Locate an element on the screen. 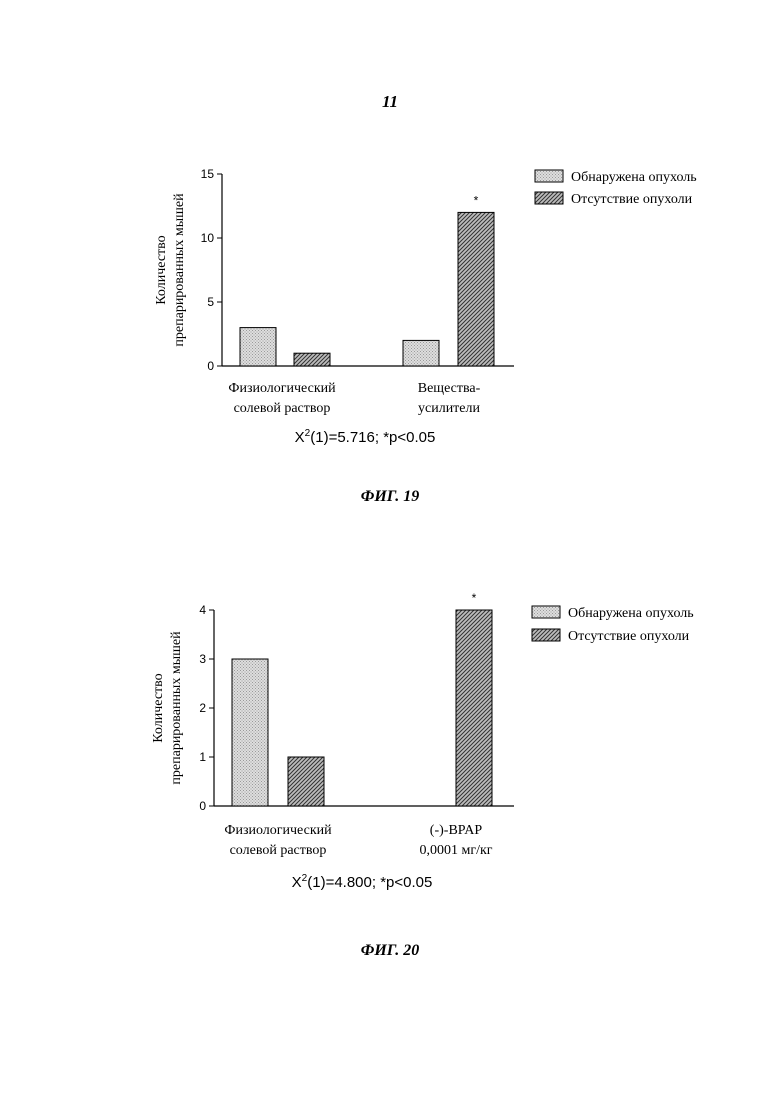  fig20-tick-label: 3 is located at coordinates (202, 659).